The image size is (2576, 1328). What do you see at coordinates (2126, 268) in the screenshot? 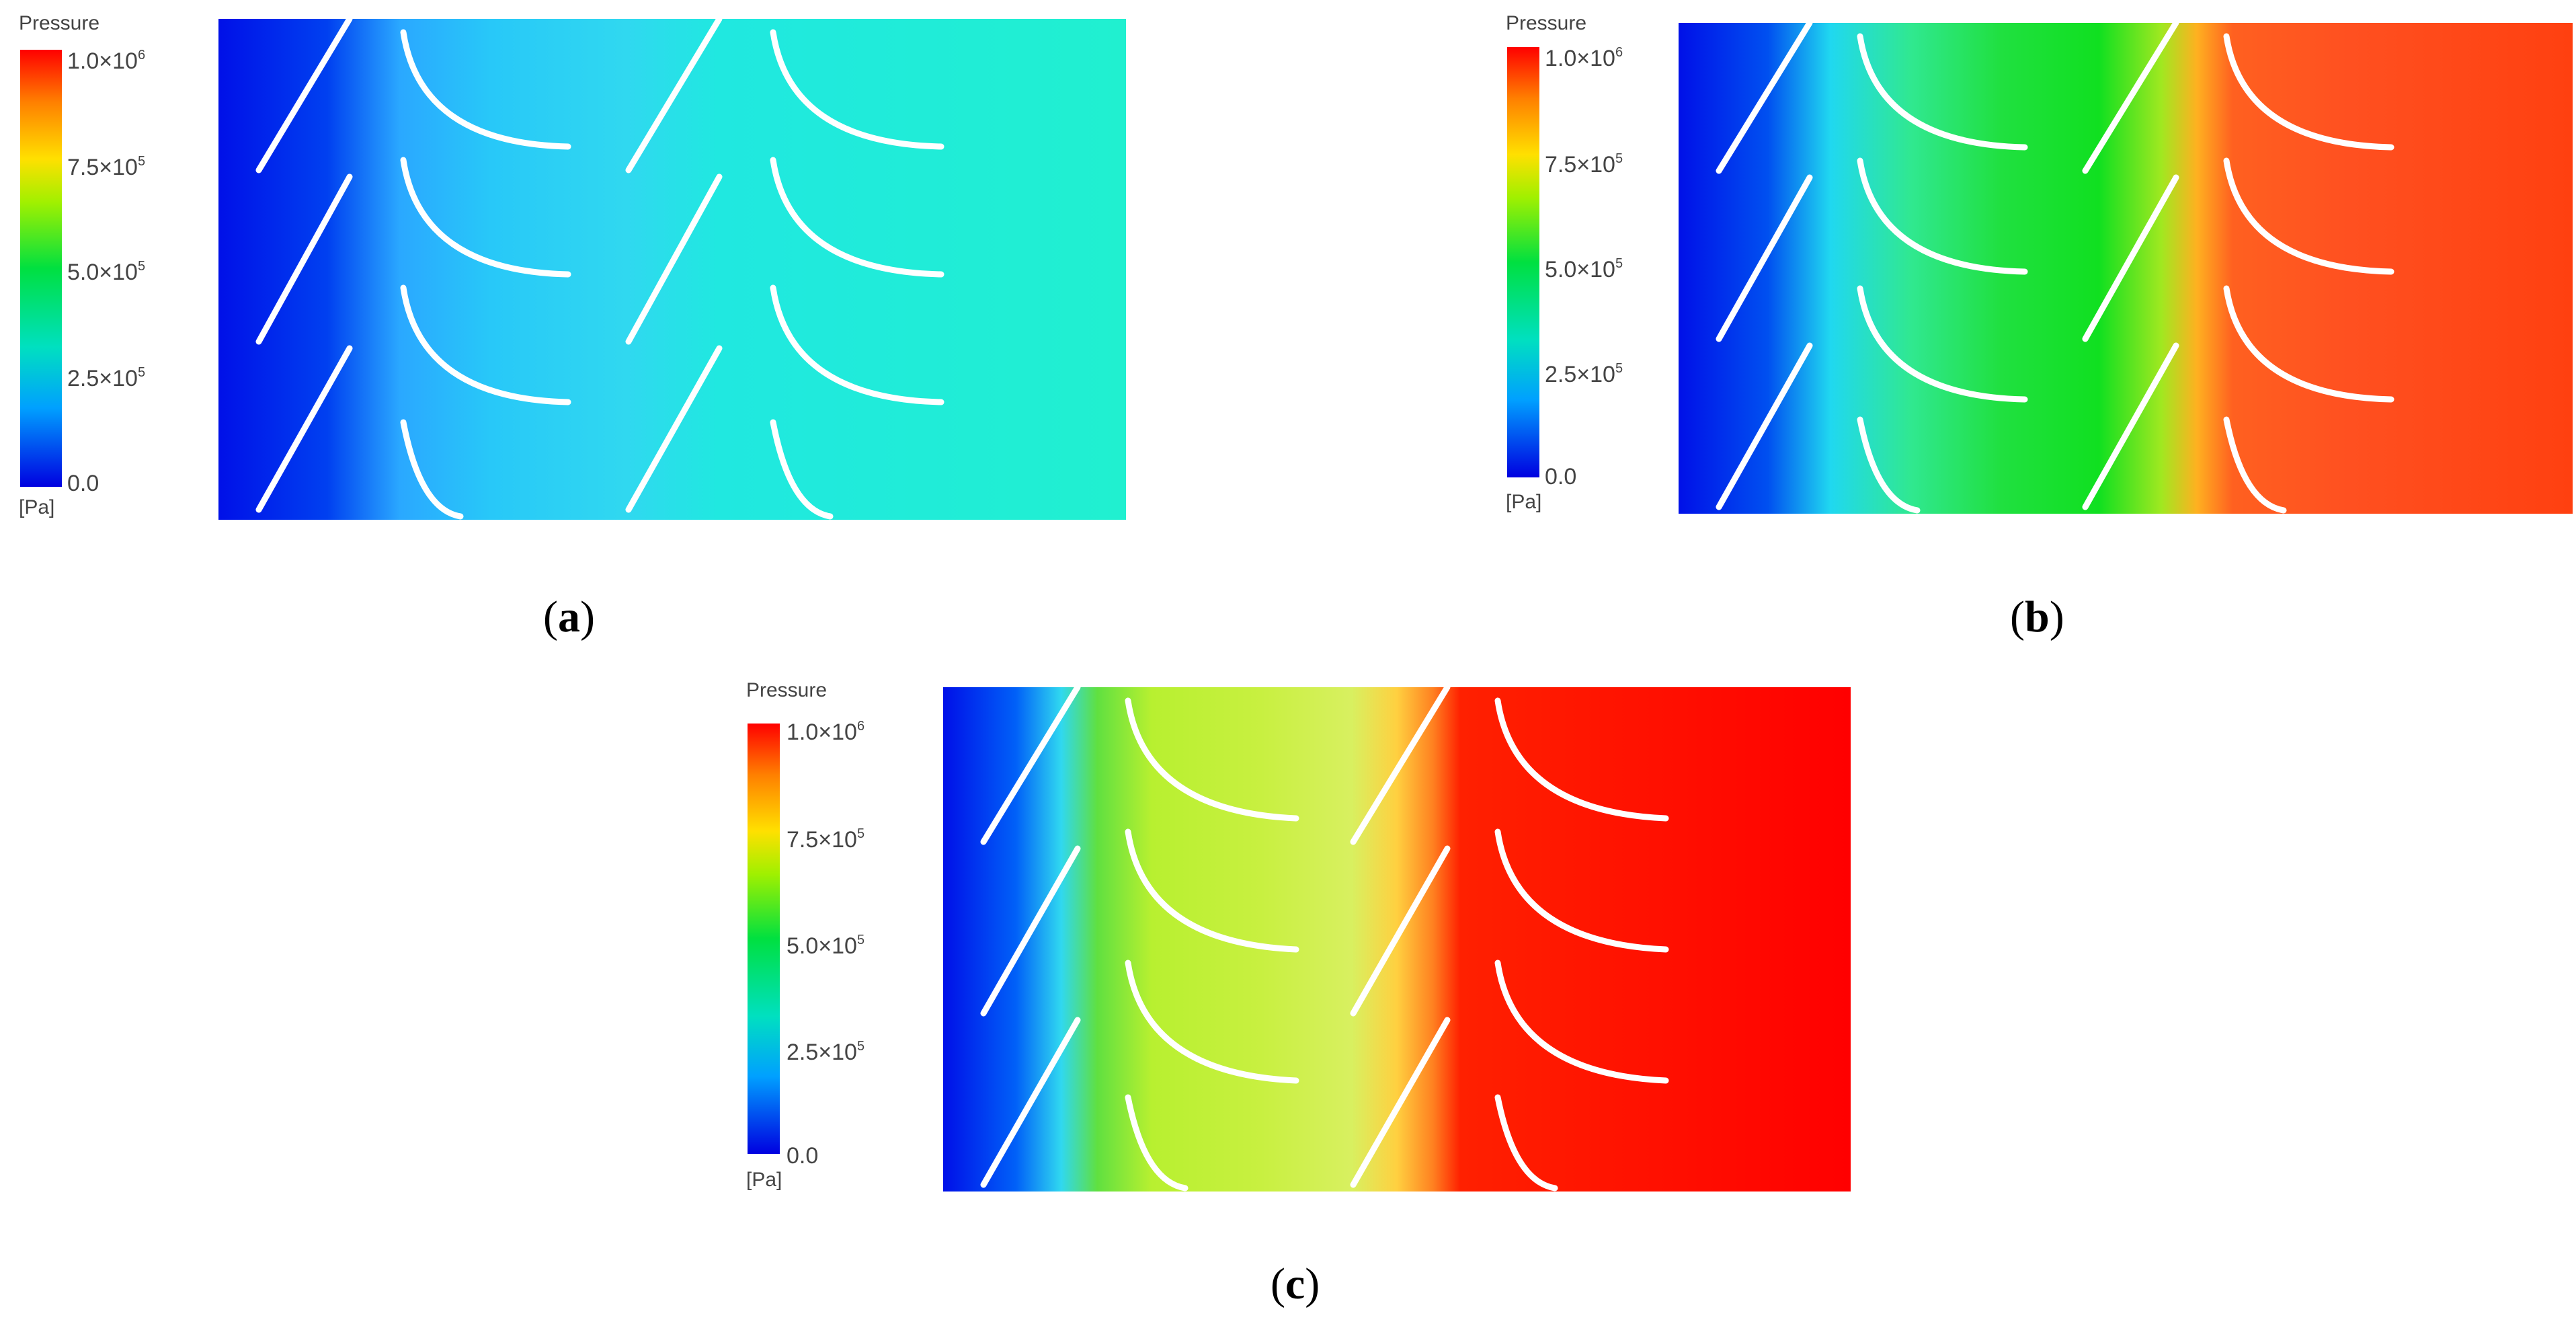
I see `pressure-contour-b` at bounding box center [2126, 268].